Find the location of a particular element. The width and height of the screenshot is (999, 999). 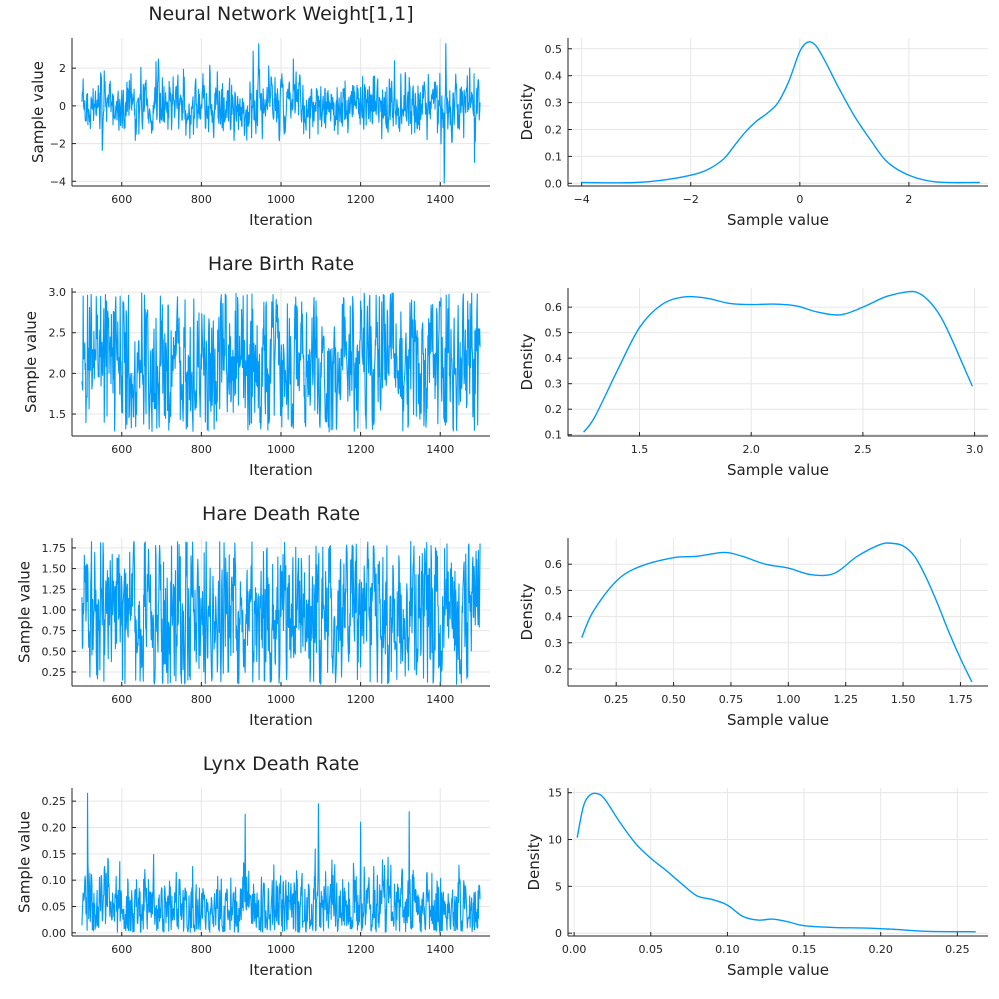

x-tick-label: 0 is located at coordinates (799, 199).